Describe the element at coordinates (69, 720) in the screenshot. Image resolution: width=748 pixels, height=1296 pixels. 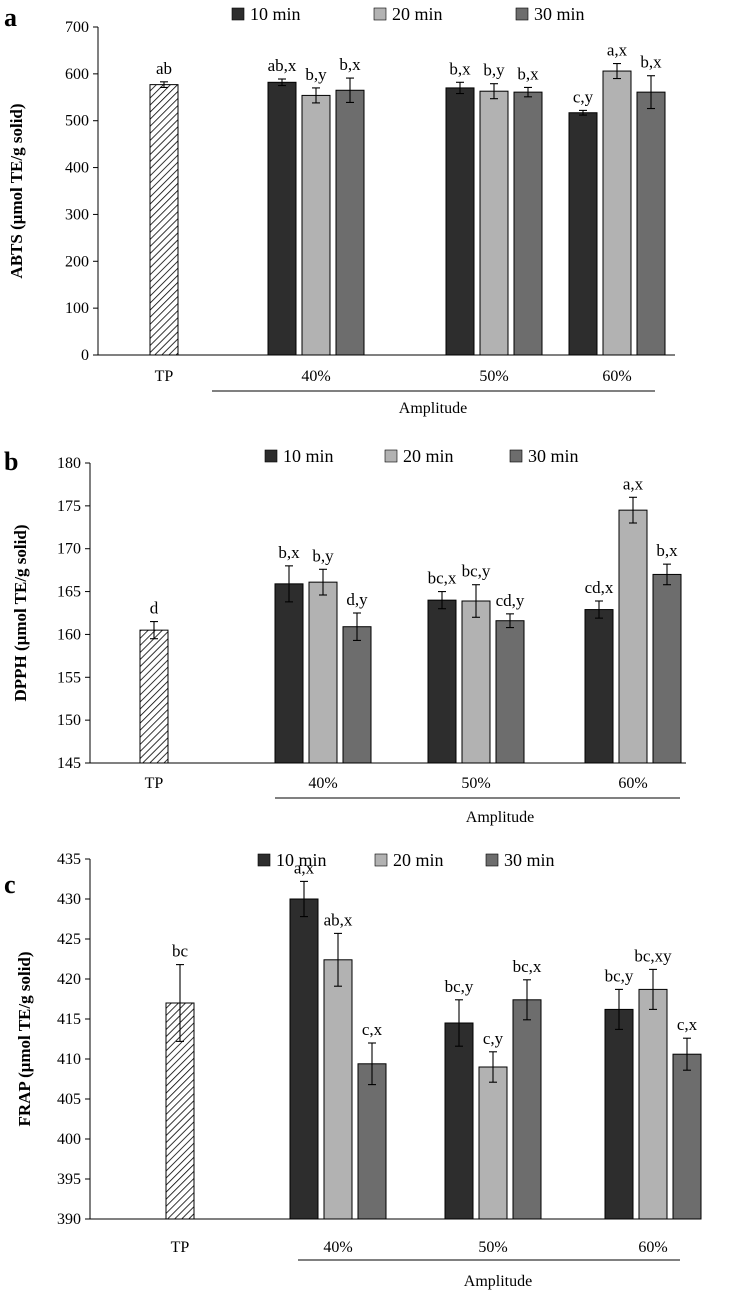
I see `y-tick-label: 150` at that location.